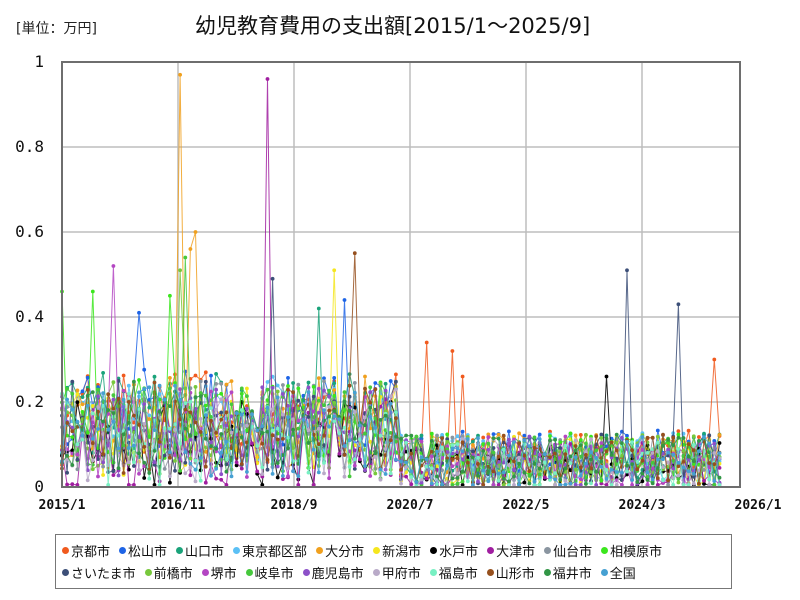 This screenshot has width=800, height=600. Describe the element at coordinates (39, 486) in the screenshot. I see `y-tick: 0` at that location.